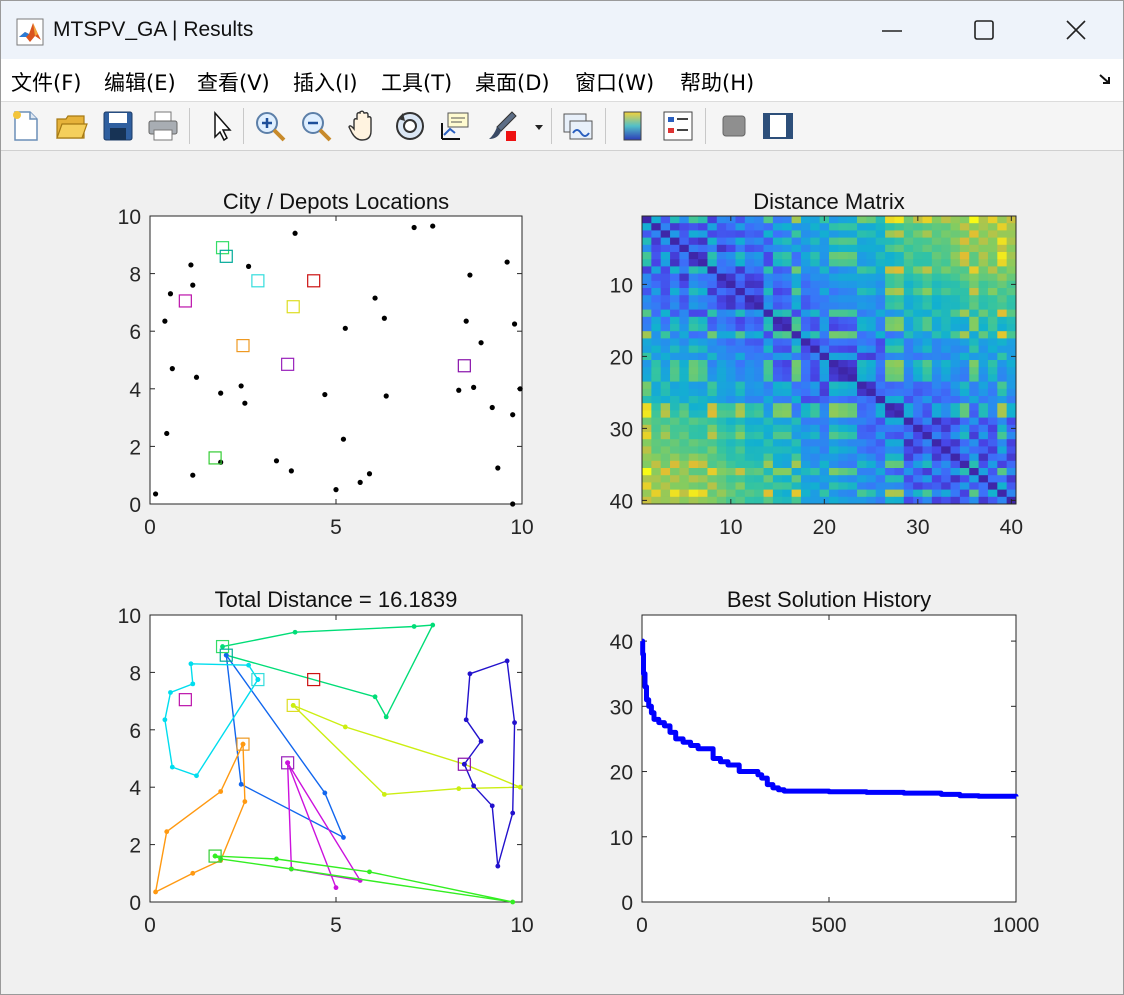 This screenshot has height=995, width=1124. What do you see at coordinates (633, 126) in the screenshot?
I see `colorbar-button` at bounding box center [633, 126].